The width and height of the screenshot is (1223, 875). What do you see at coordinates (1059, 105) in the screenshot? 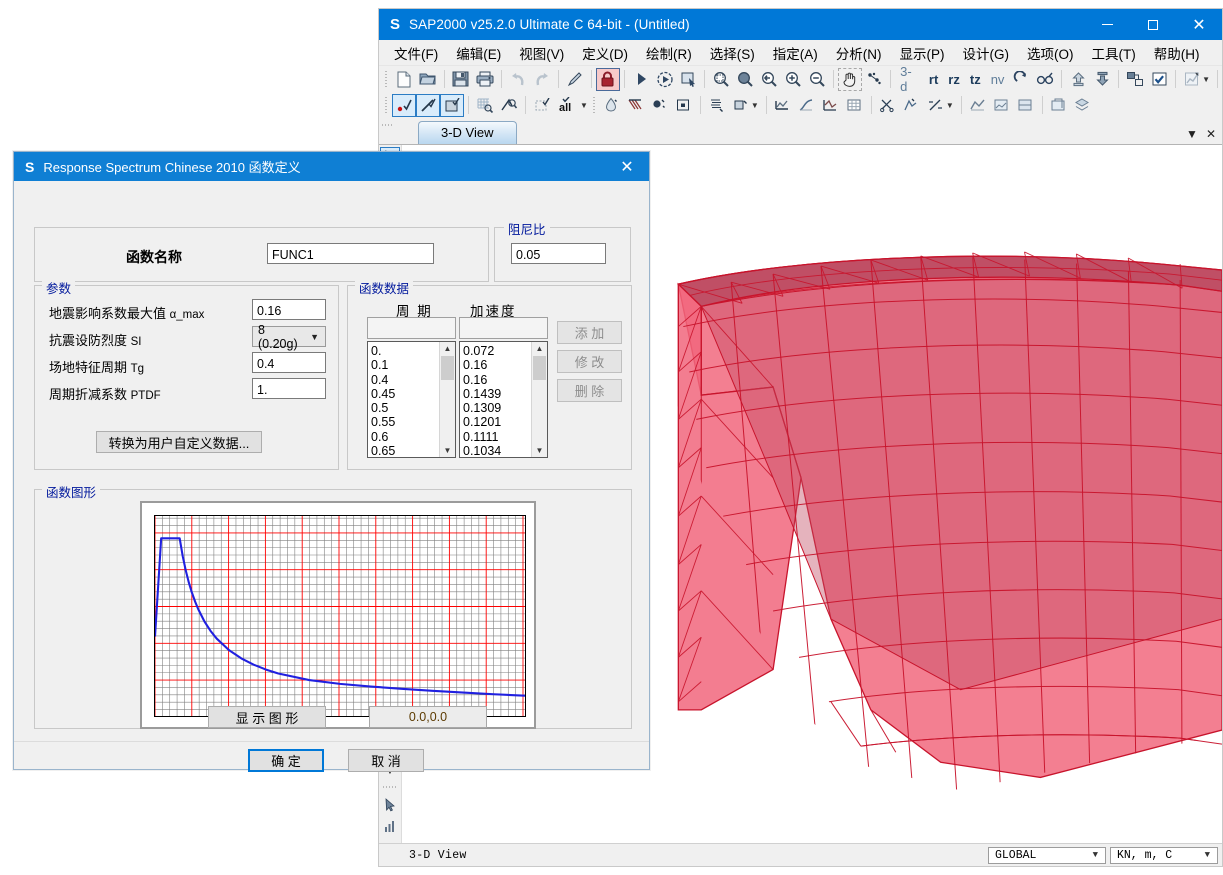
I see `more-tools-button` at bounding box center [1059, 105].